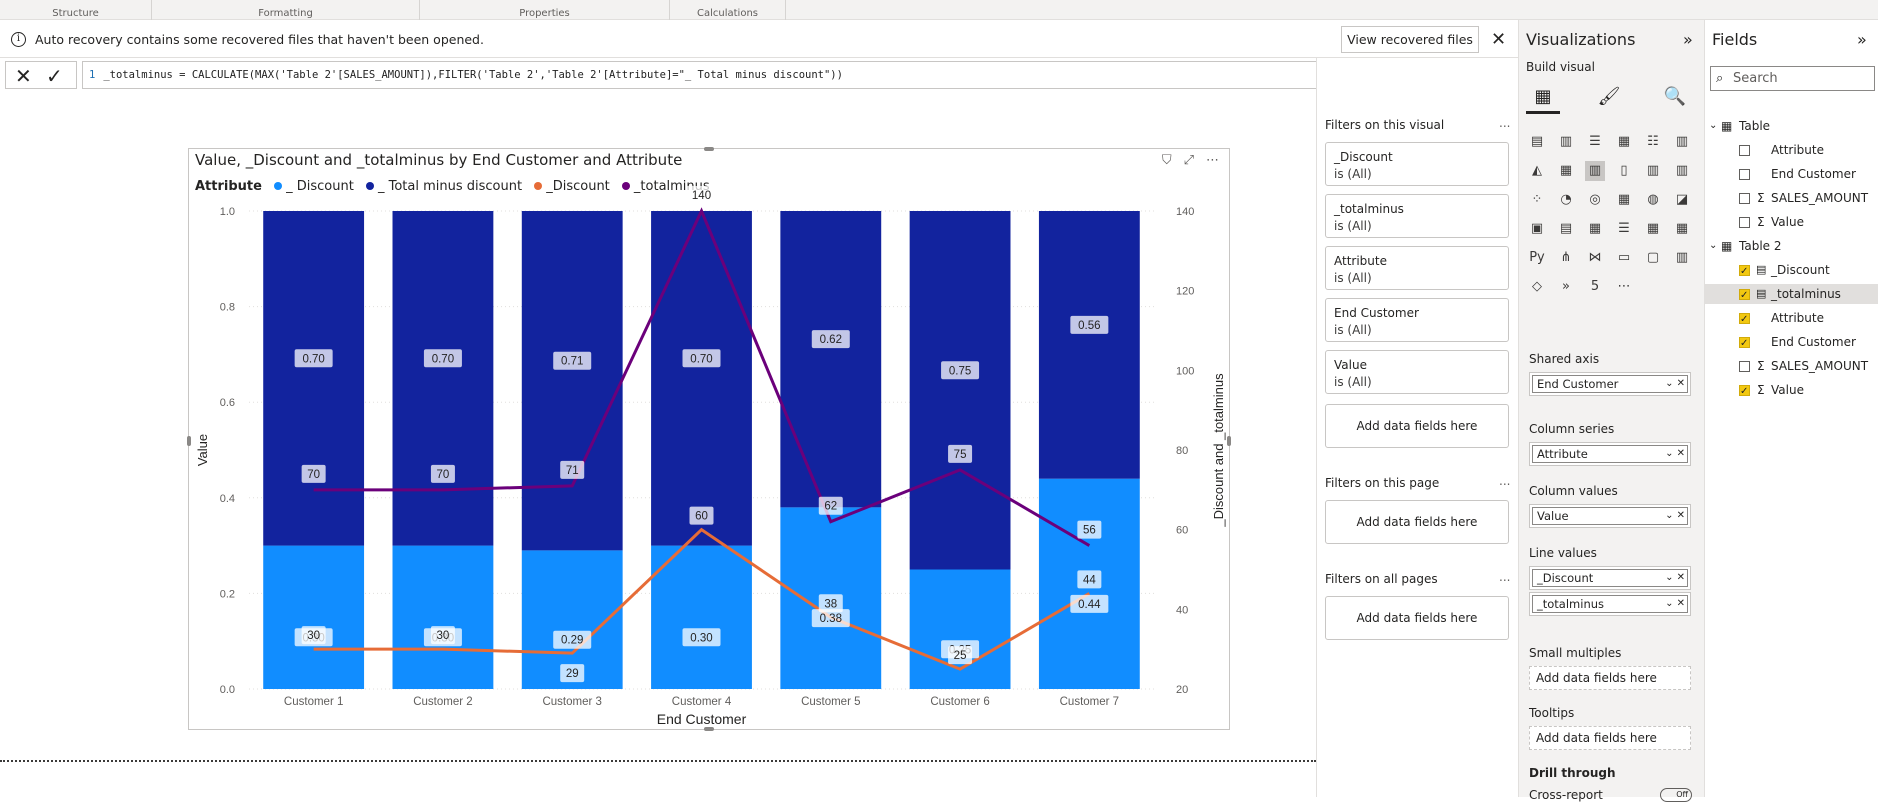 This screenshot has width=1878, height=802. I want to click on visual-type-icon: ◔, so click(1566, 199).